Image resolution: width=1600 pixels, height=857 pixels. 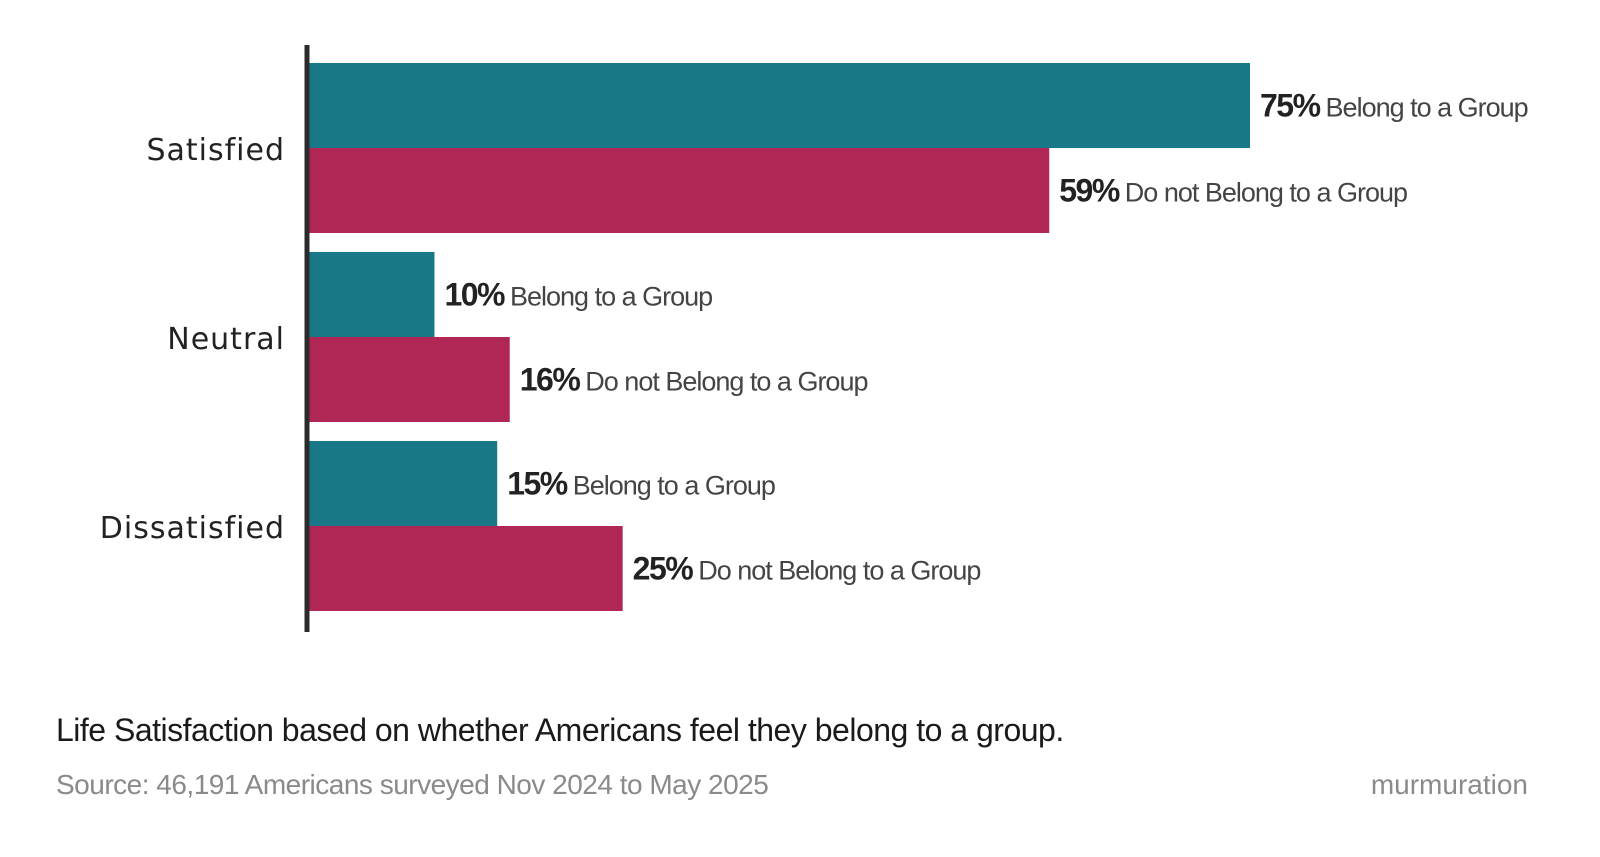 I want to click on bar-satisfied-not-belong, so click(x=679, y=190).